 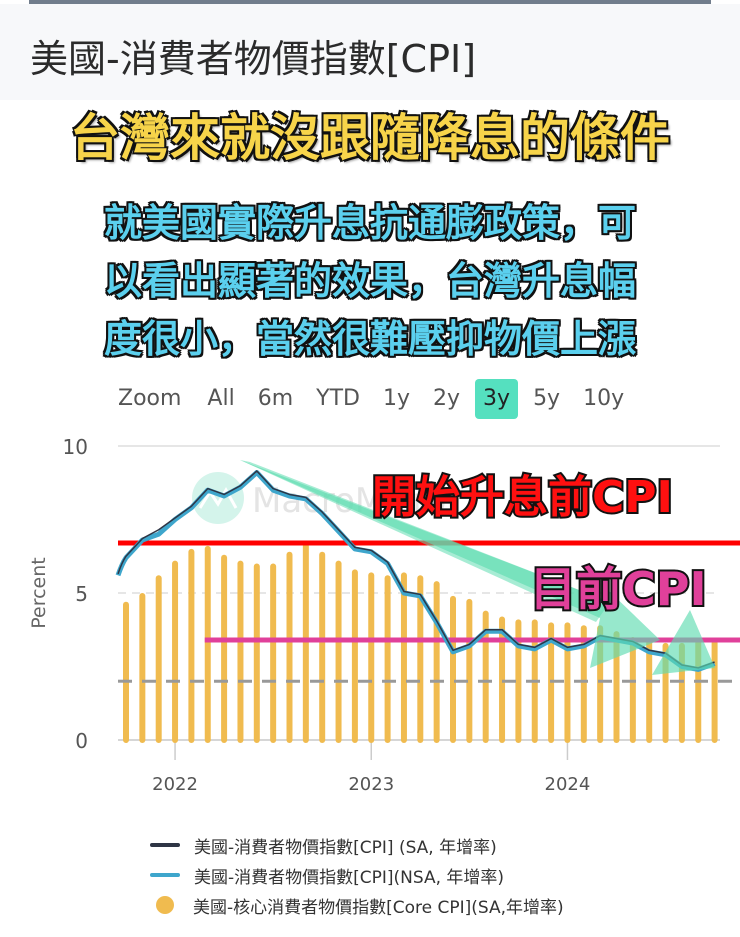 I want to click on x-tick-label: 2022, so click(x=175, y=784).